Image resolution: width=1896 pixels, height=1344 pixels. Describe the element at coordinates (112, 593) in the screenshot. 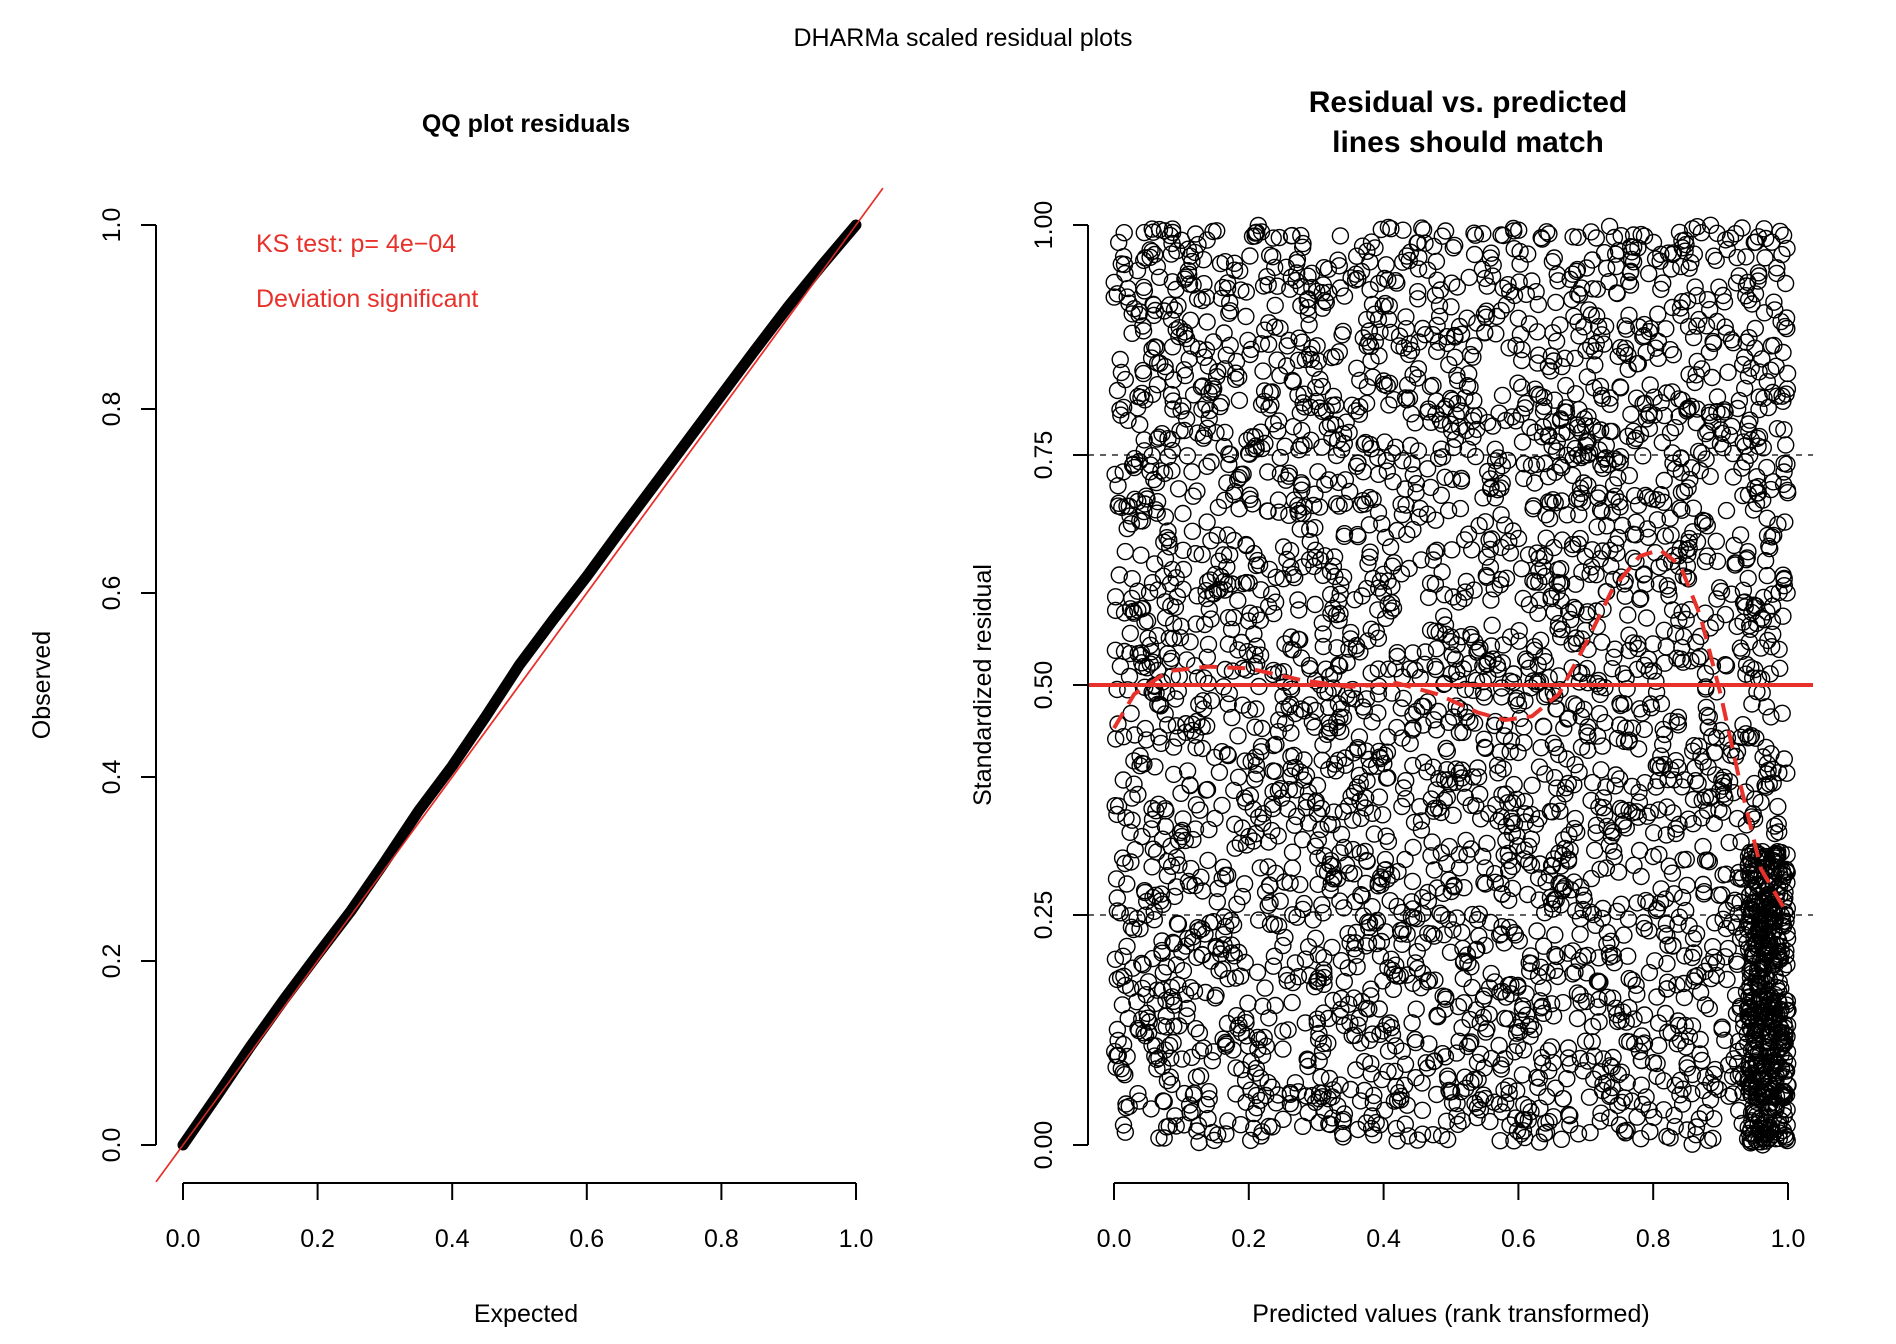

I see `qq-y-tick-label: 0.6` at that location.